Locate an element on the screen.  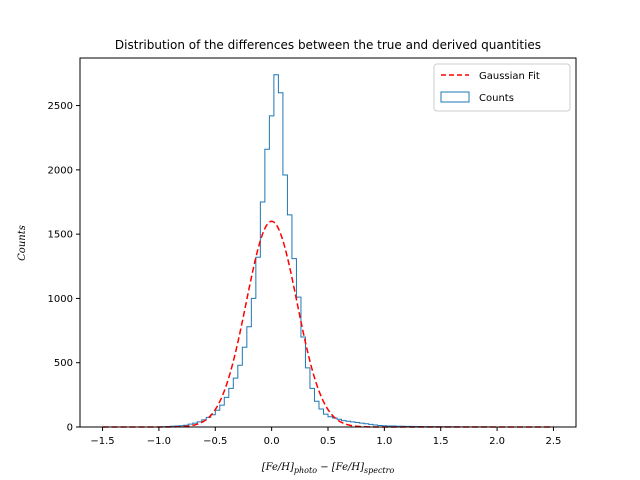
x-tick-label: 0.0 is located at coordinates (272, 441).